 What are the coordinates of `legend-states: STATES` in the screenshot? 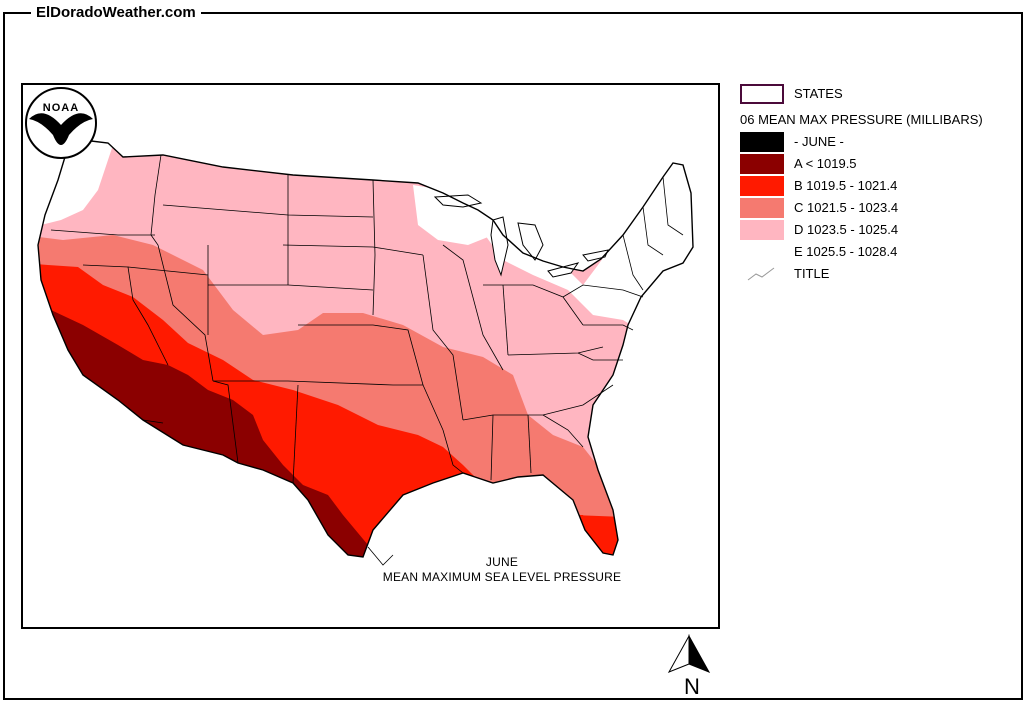 It's located at (791, 94).